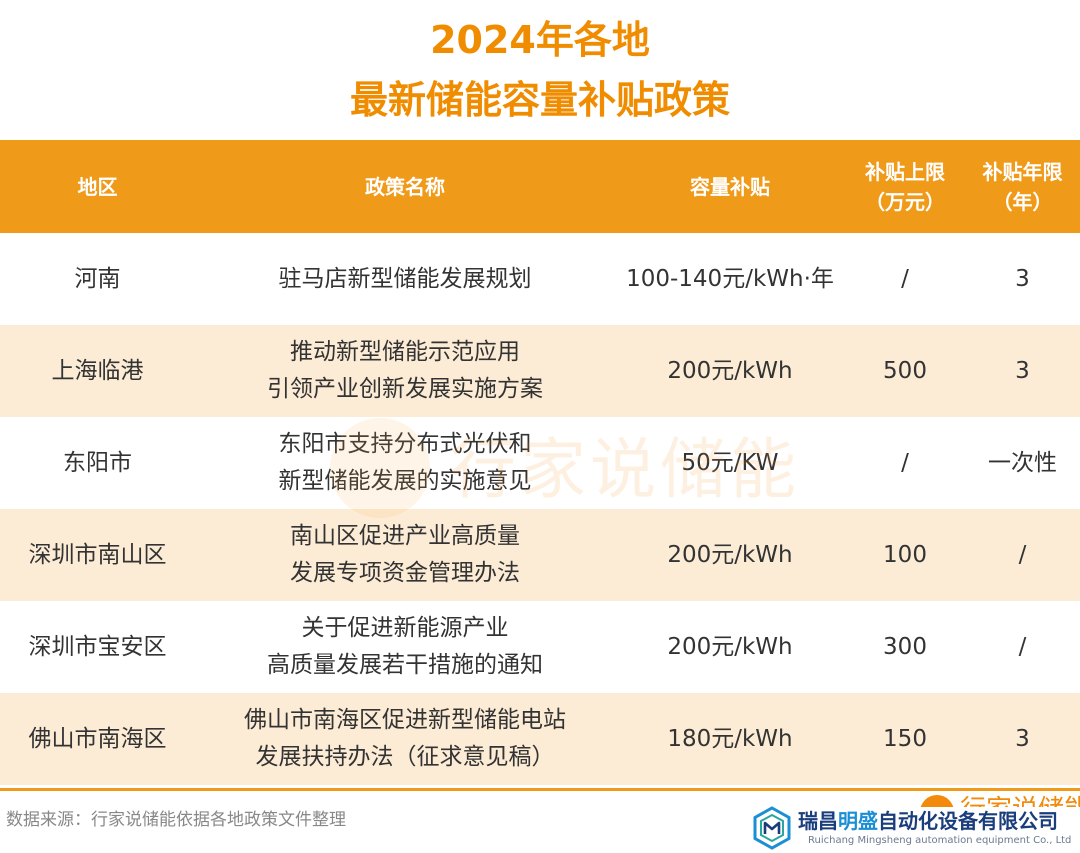  What do you see at coordinates (97, 646) in the screenshot?
I see `cell-region: 深圳市宝安区` at bounding box center [97, 646].